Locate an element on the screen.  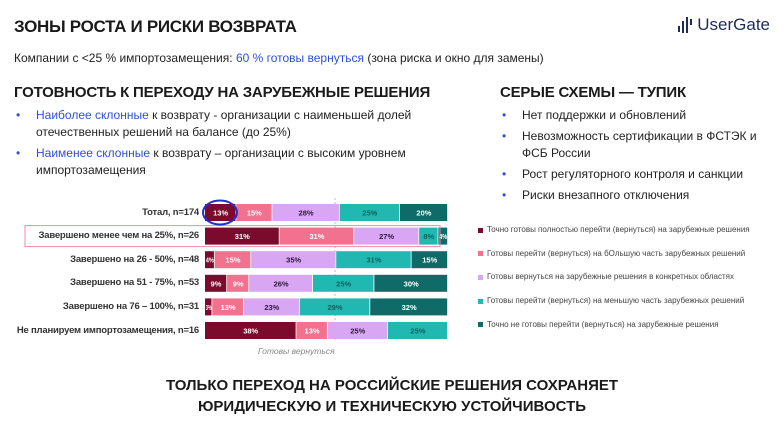
bar-value-label: 26% is located at coordinates (281, 283).